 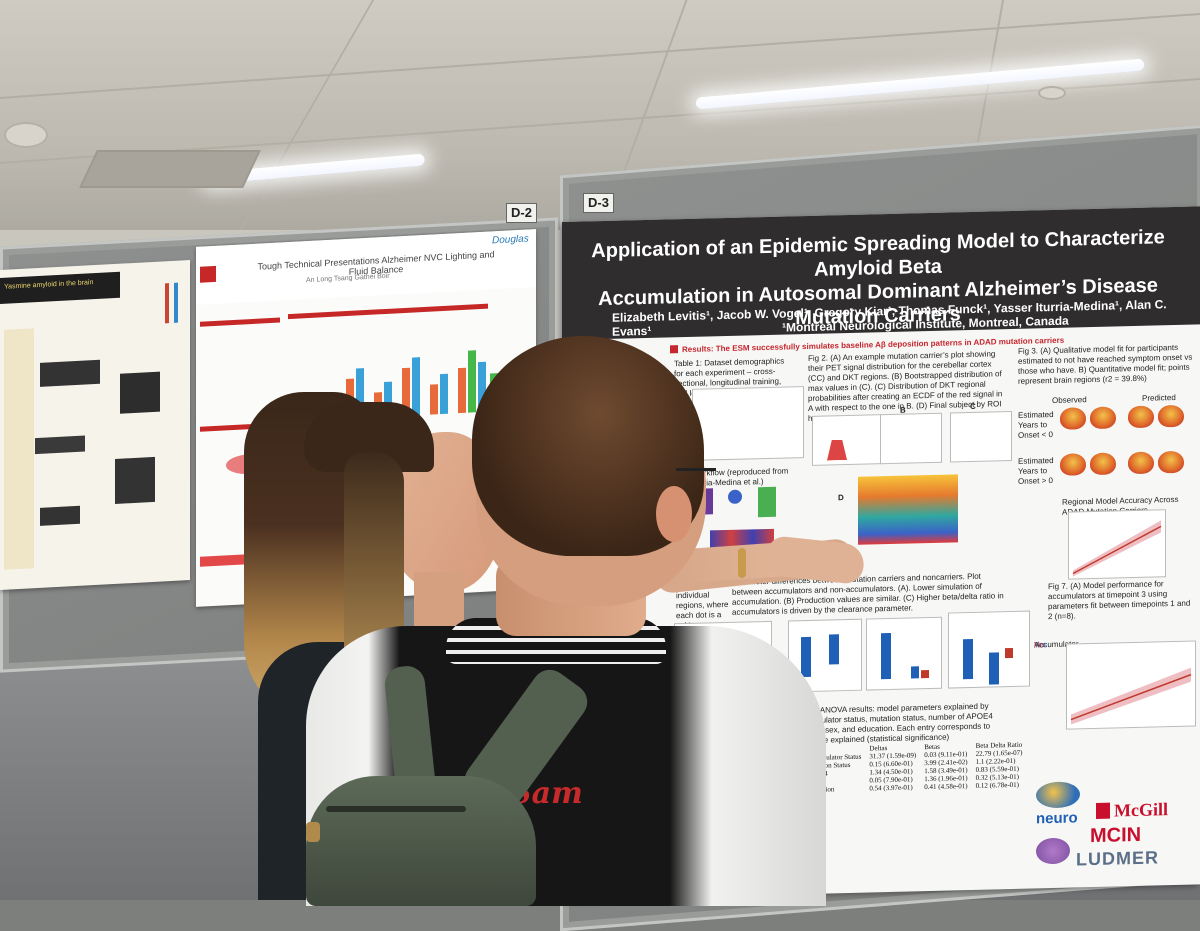 I want to click on sprinkler, so click(x=1052, y=93).